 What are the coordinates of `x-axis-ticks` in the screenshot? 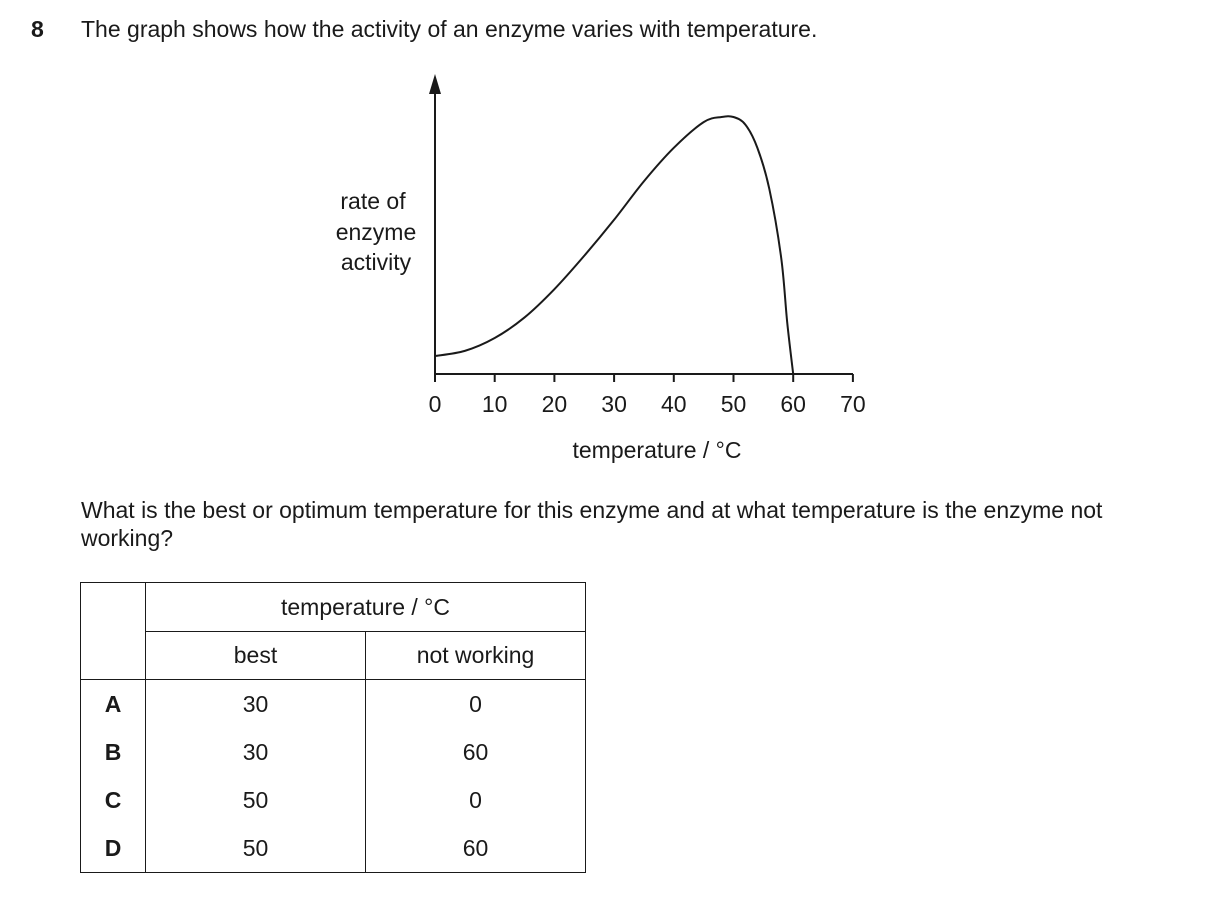 It's located at (644, 378).